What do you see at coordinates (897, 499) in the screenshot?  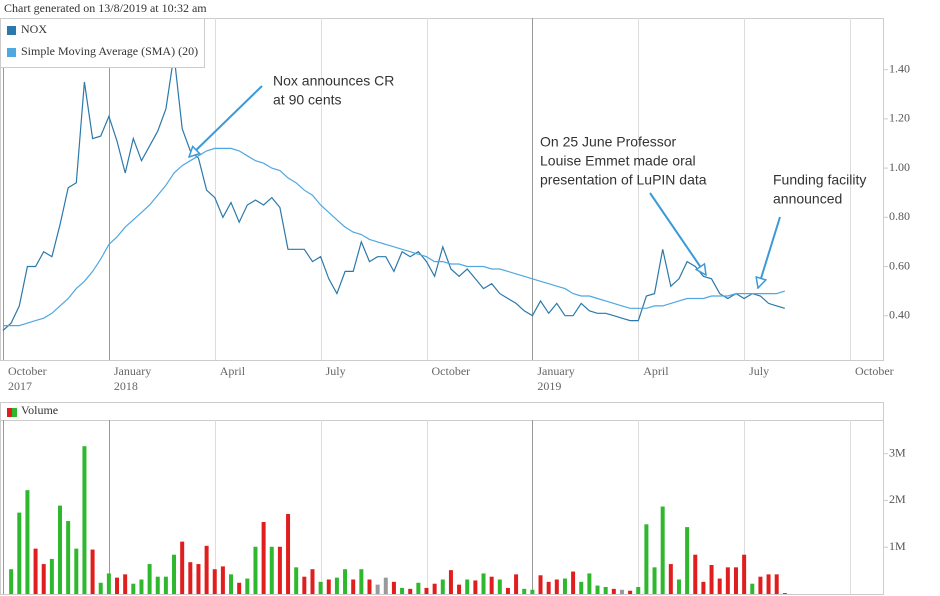 I see `y-tick-label: 2M` at bounding box center [897, 499].